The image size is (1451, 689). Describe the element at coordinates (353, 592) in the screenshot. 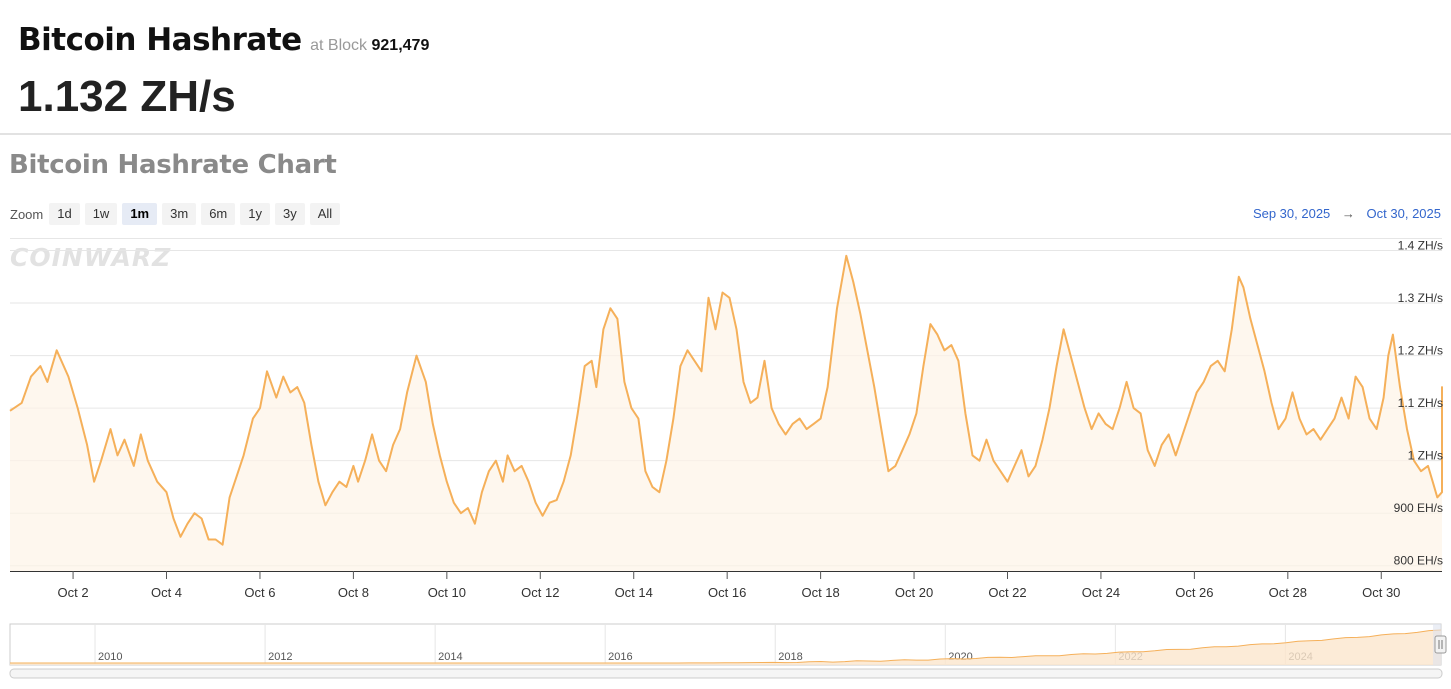

I see `x-tick-label: Oct 8` at that location.